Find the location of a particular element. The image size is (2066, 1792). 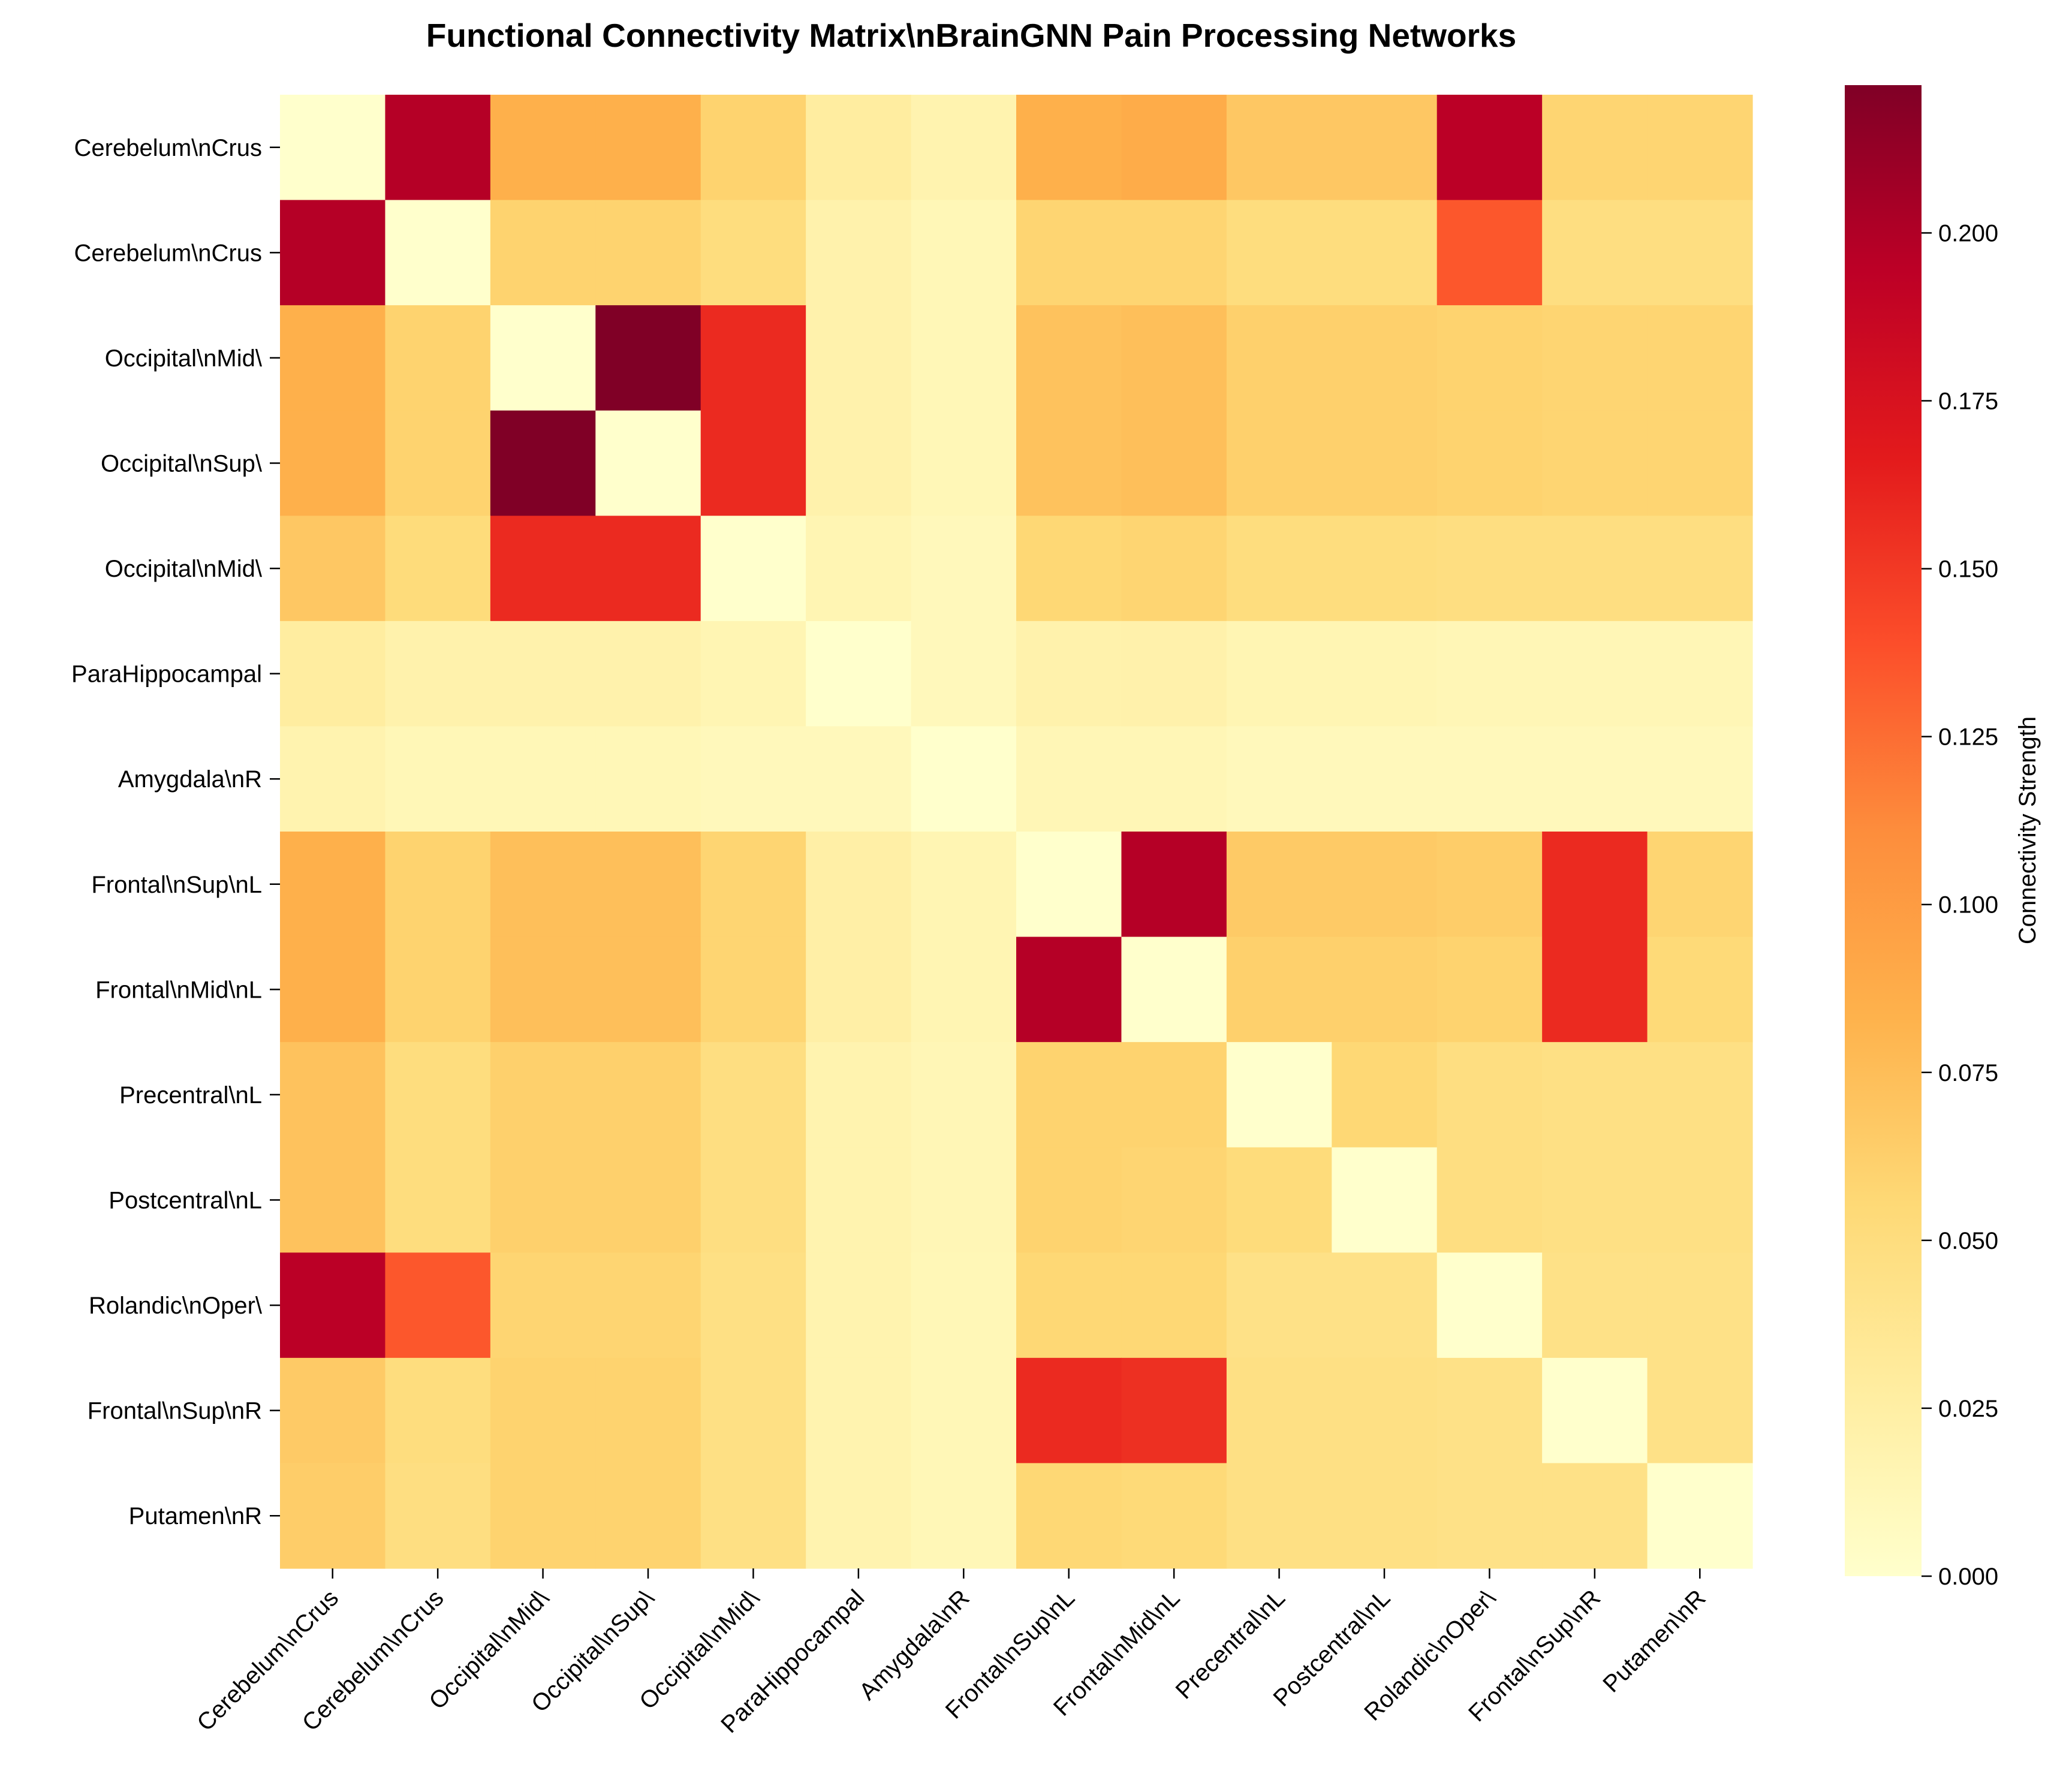

heatmap-cell-r3-c7 is located at coordinates (1069, 463).